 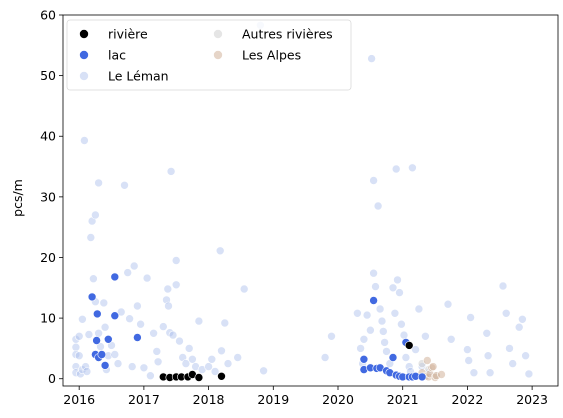 I want to click on legend-label: Les Alpes, so click(x=271, y=55).